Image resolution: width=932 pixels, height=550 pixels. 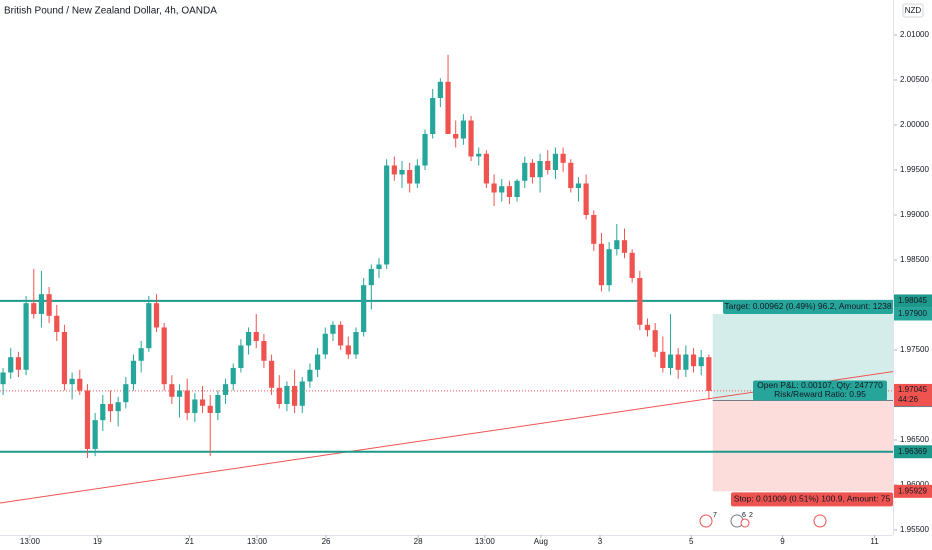 What do you see at coordinates (812, 499) in the screenshot?
I see `stop-label-box` at bounding box center [812, 499].